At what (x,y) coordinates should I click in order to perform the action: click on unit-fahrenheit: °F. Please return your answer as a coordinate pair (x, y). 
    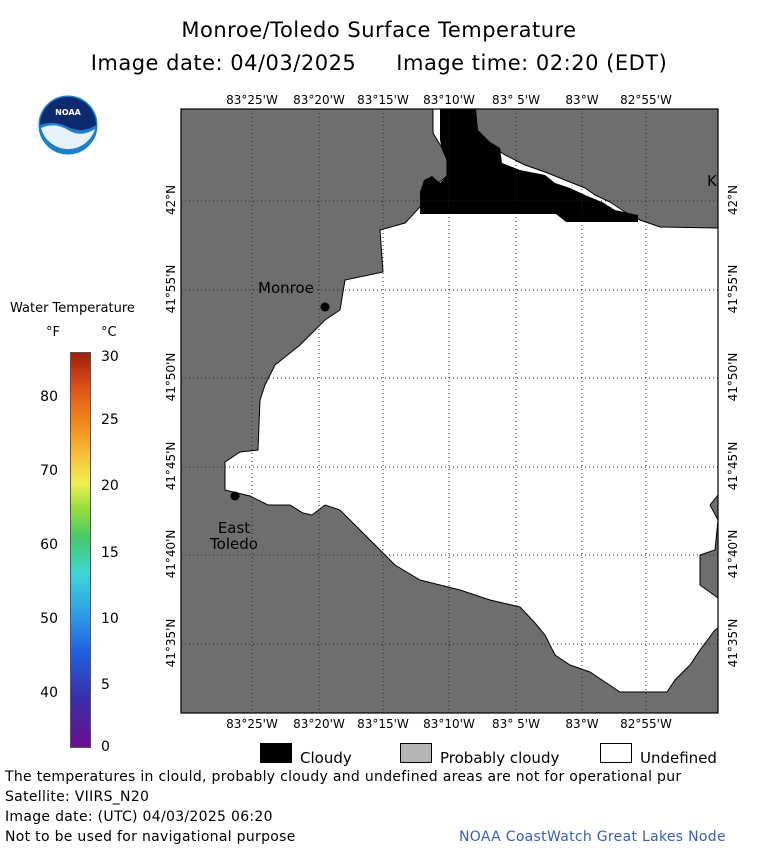
    Looking at the image, I should click on (53, 332).